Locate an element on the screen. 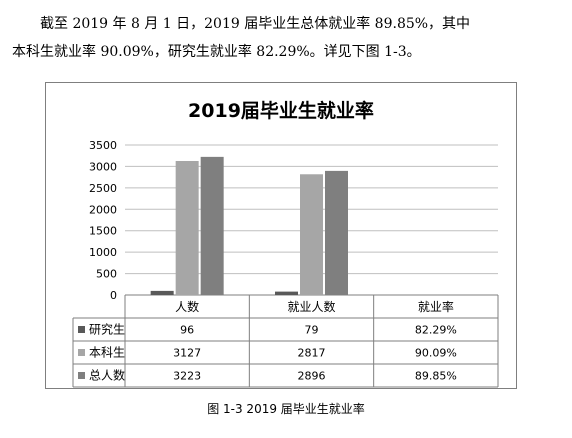 This screenshot has height=438, width=572. legend-label: 本科生 is located at coordinates (107, 353).